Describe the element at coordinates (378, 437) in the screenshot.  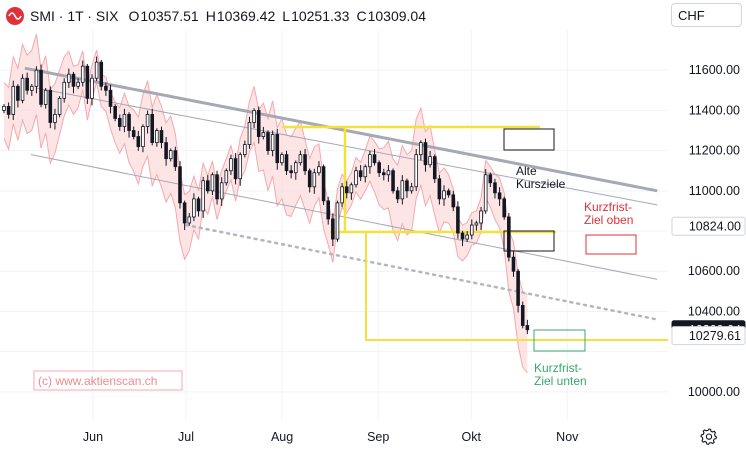
I see `x-tick-label-3: Sep` at that location.